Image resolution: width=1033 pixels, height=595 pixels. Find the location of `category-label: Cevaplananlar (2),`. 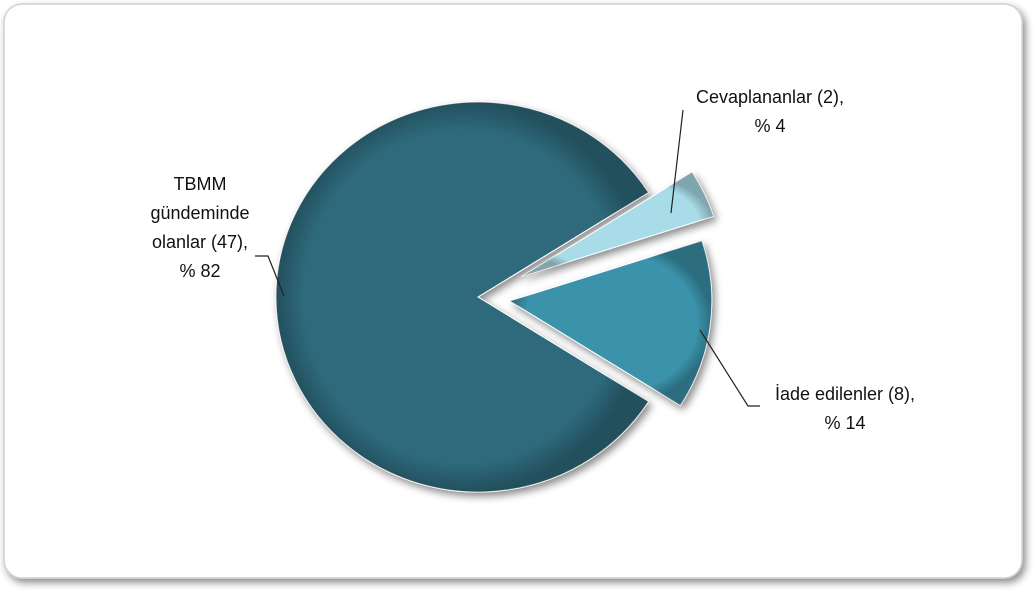

category-label: Cevaplananlar (2), is located at coordinates (770, 97).